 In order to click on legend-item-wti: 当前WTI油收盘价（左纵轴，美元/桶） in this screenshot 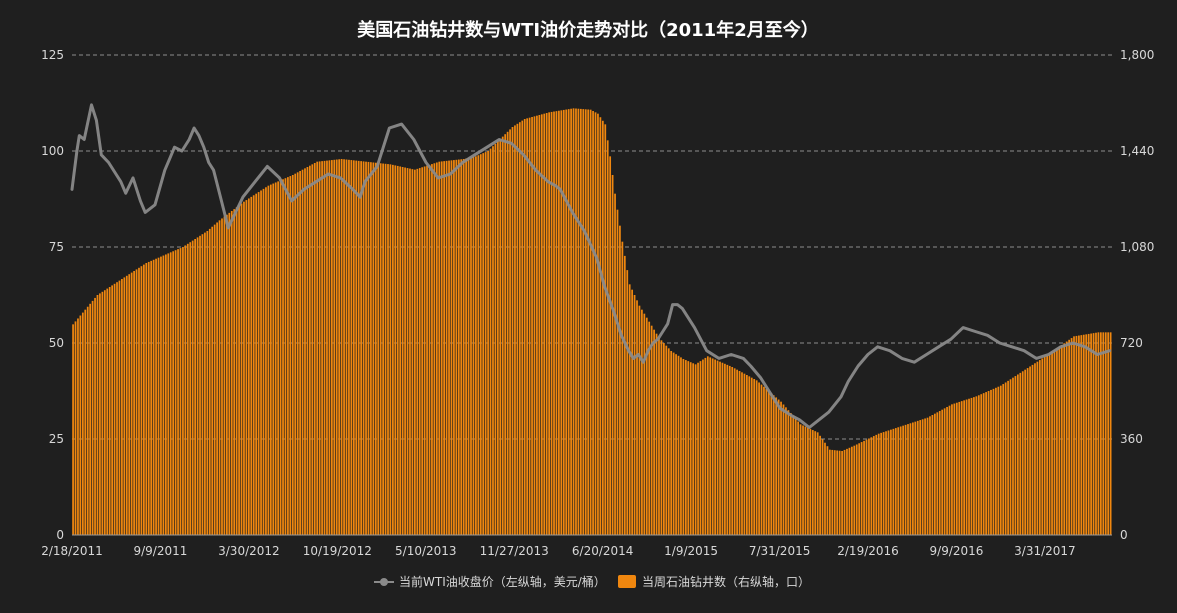, I will do `click(490, 581)`.